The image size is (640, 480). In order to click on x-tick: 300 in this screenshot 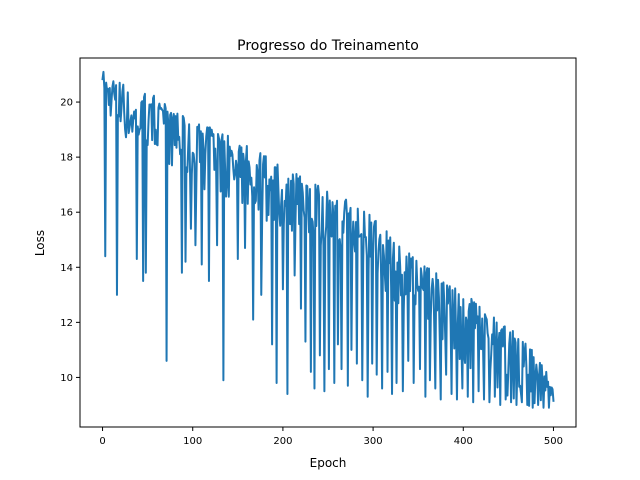, I will do `click(373, 437)`.